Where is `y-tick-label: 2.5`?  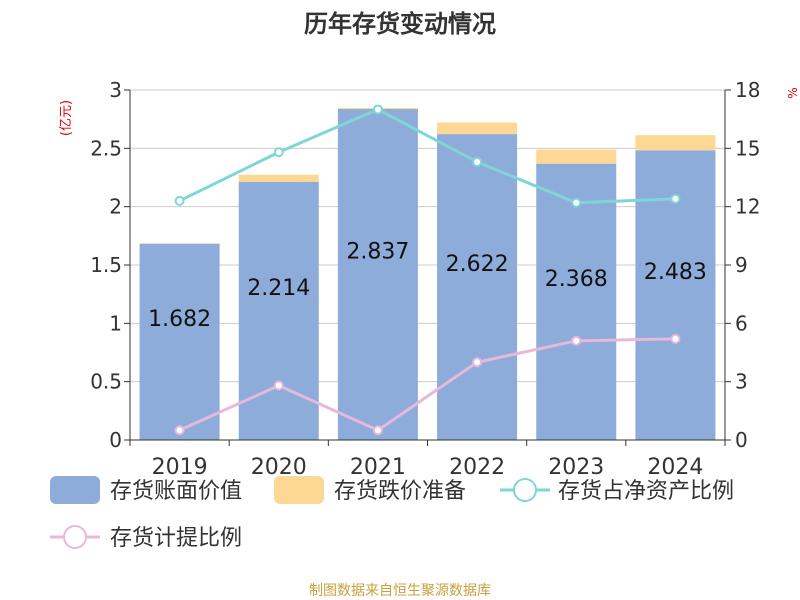 y-tick-label: 2.5 is located at coordinates (106, 148).